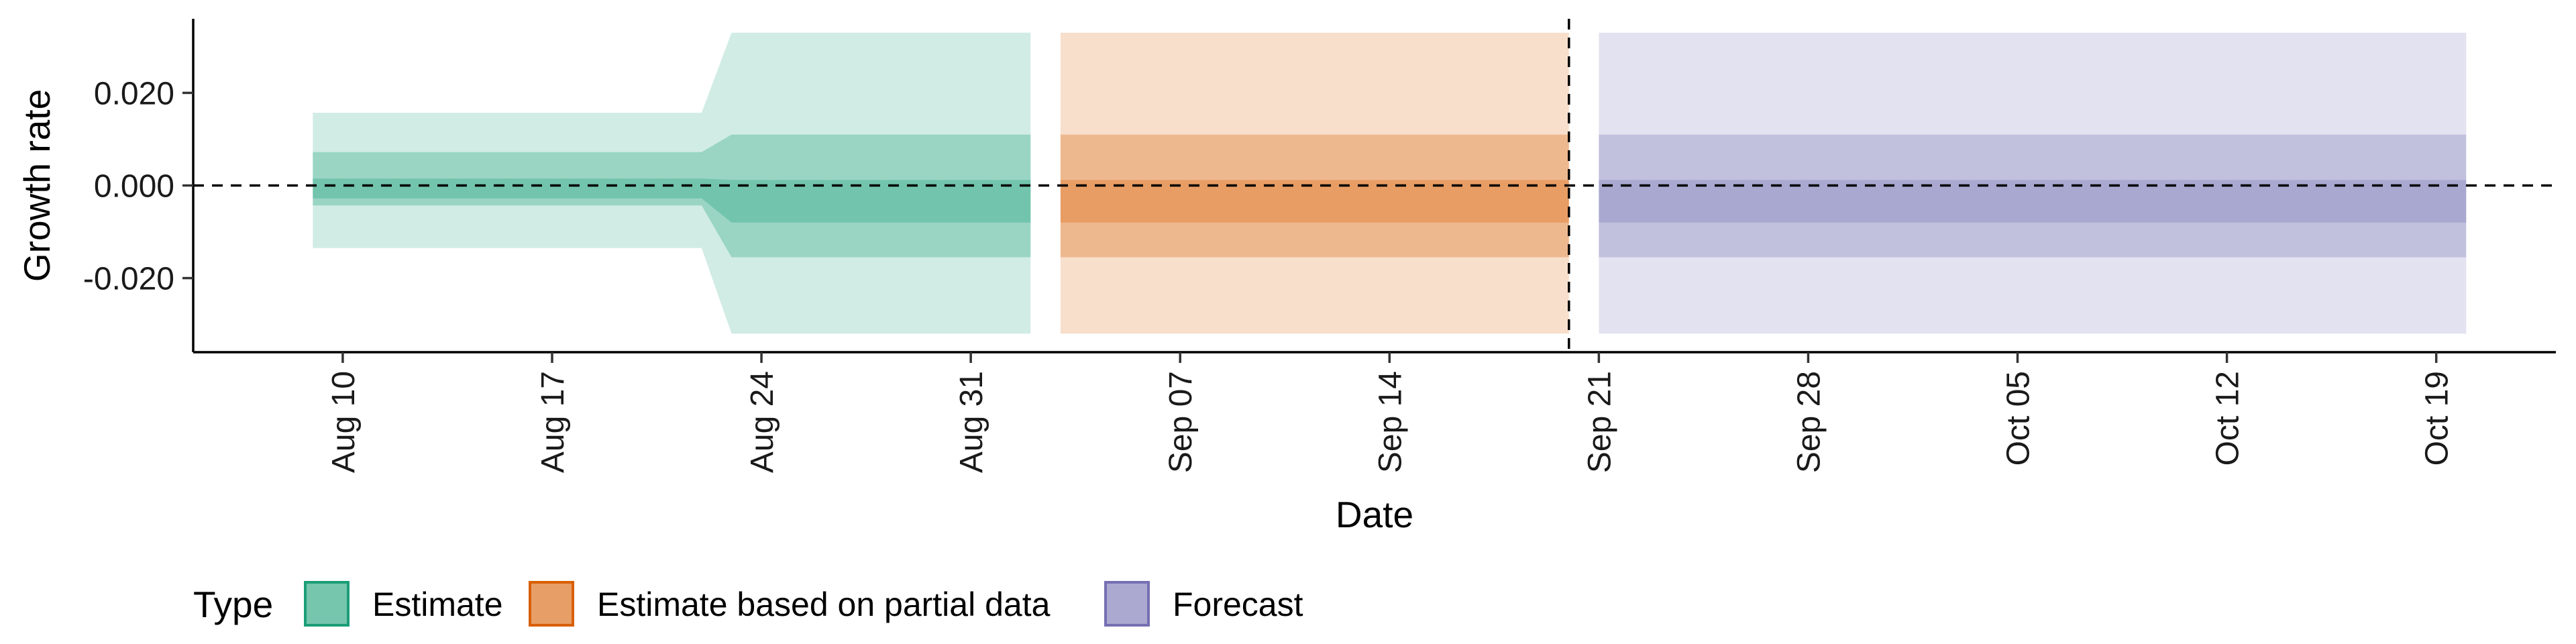 This screenshot has width=2576, height=644. Describe the element at coordinates (344, 422) in the screenshot. I see `x-tick-label: Aug 10` at that location.